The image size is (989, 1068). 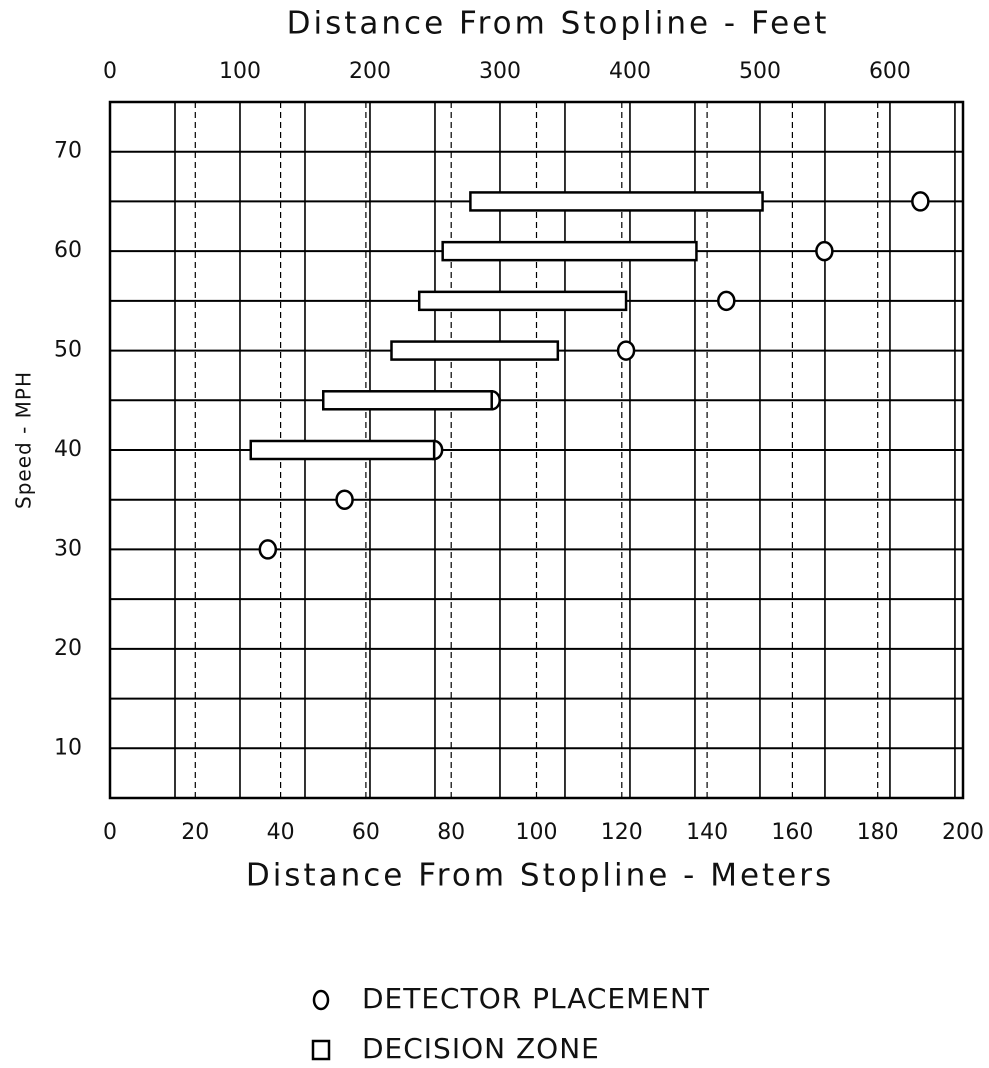 What do you see at coordinates (24, 440) in the screenshot?
I see `y-axis-label: Speed - MPH` at bounding box center [24, 440].